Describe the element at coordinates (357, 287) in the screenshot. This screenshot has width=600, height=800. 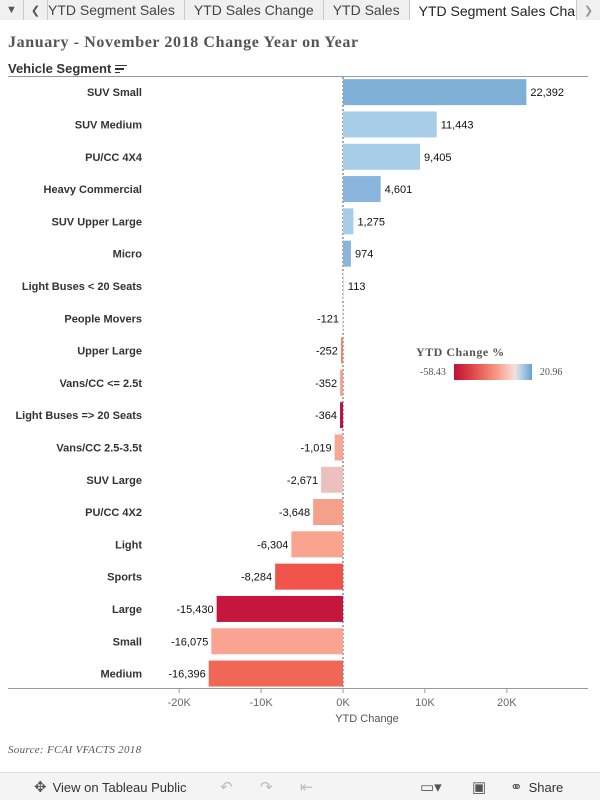
I see `data-label: 113` at that location.